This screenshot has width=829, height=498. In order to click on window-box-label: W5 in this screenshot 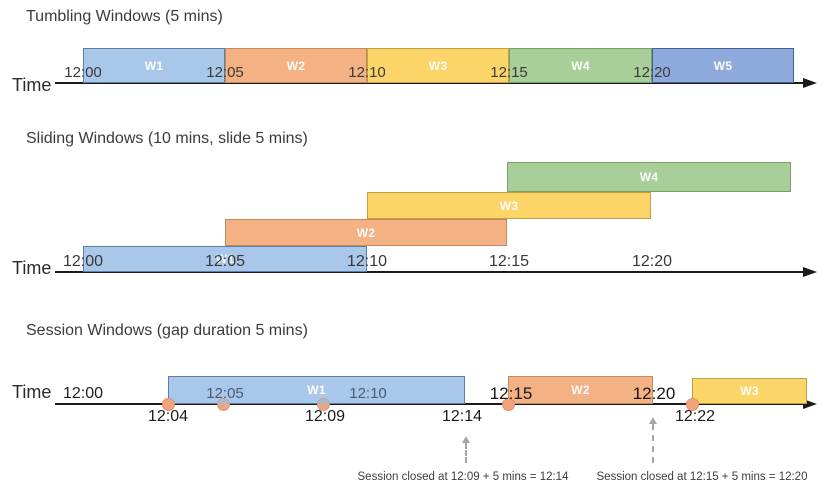, I will do `click(723, 65)`.